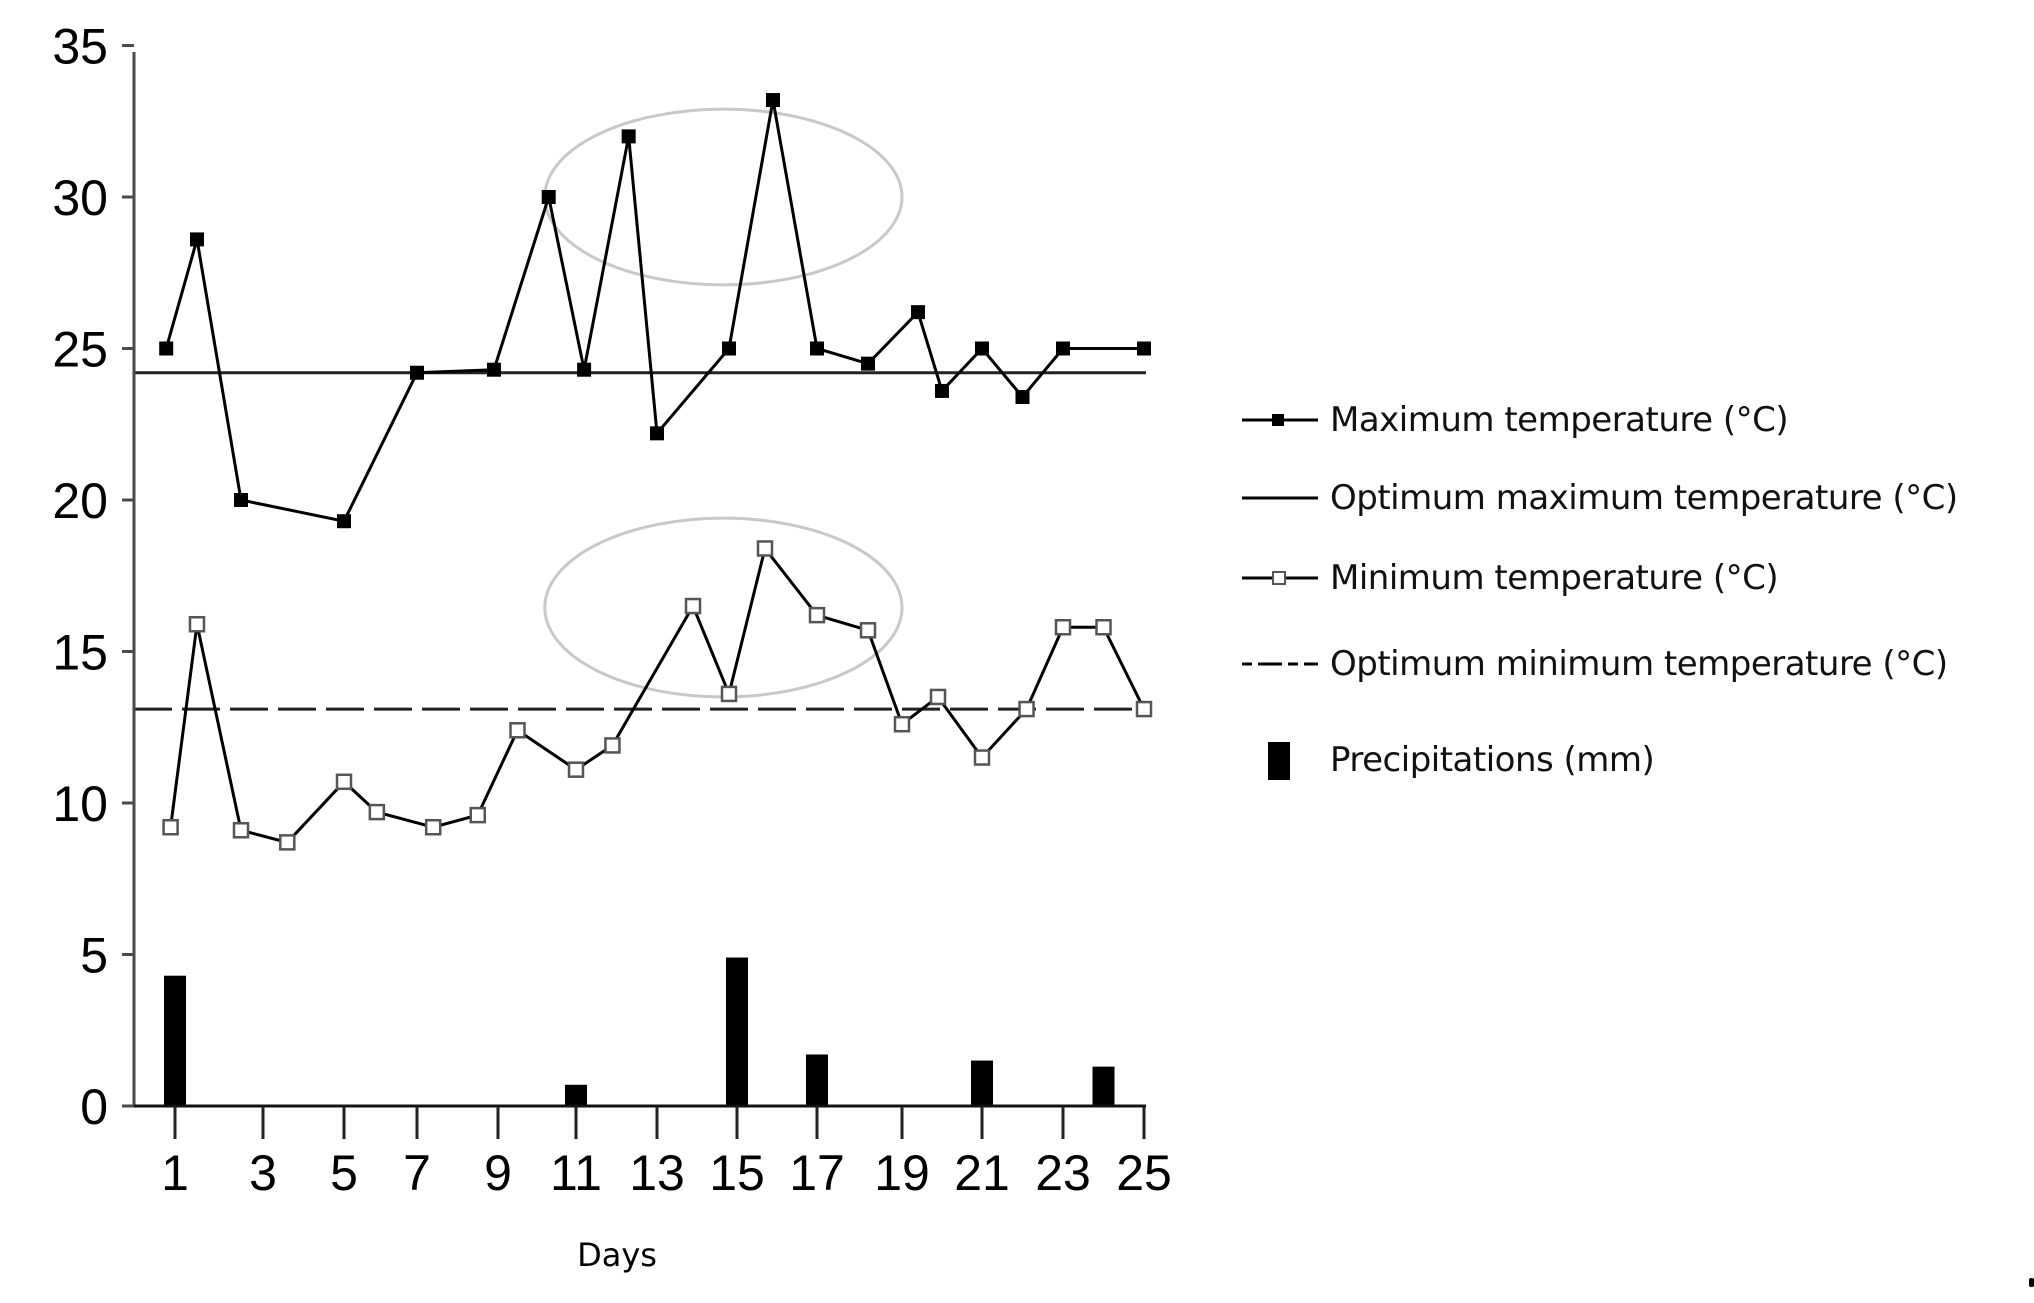 Image resolution: width=2034 pixels, height=1303 pixels. Describe the element at coordinates (498, 1173) in the screenshot. I see `x-tick-label: 9` at that location.